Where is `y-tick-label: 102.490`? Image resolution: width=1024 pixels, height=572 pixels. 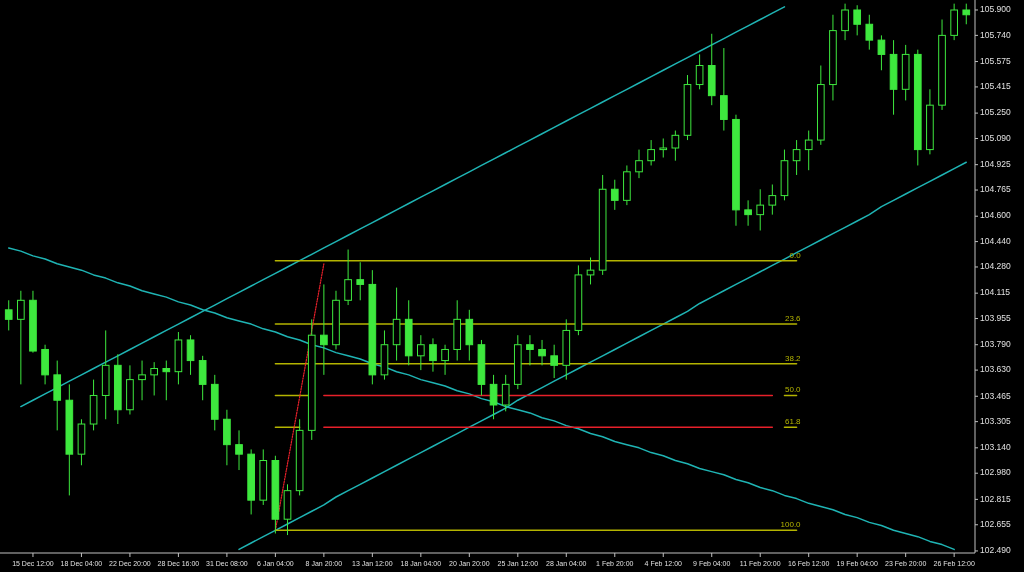
y-tick-label: 102.490 is located at coordinates (995, 550).